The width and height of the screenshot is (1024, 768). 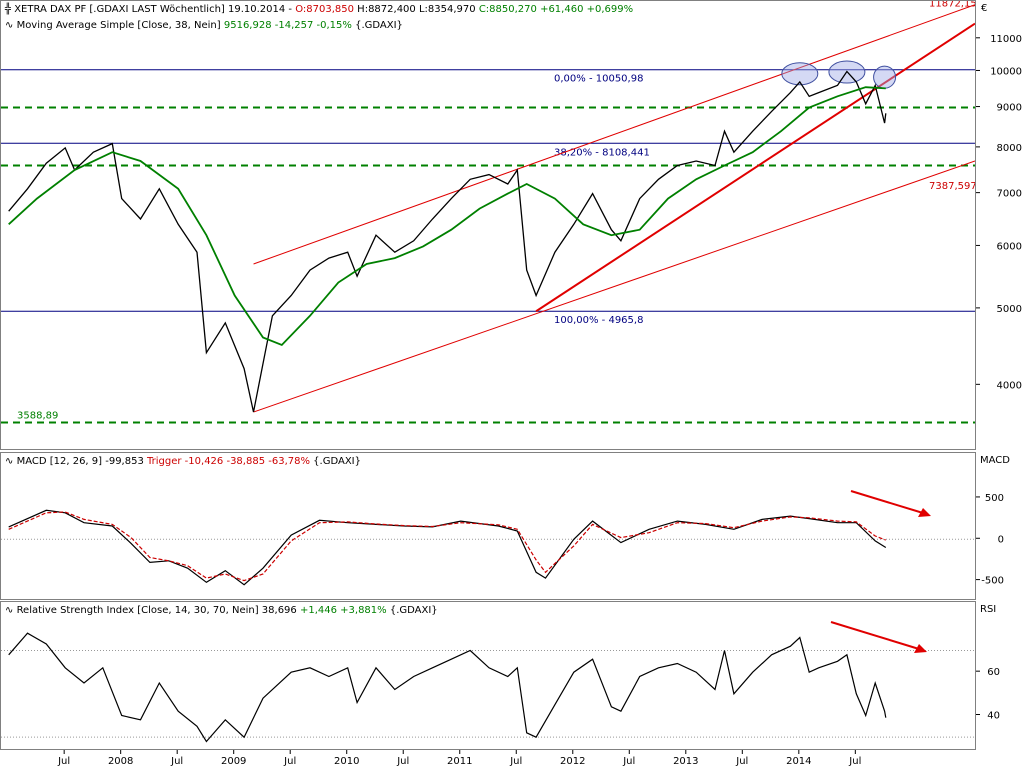 I want to click on channel-value-label: 7387,597, so click(x=952, y=186).